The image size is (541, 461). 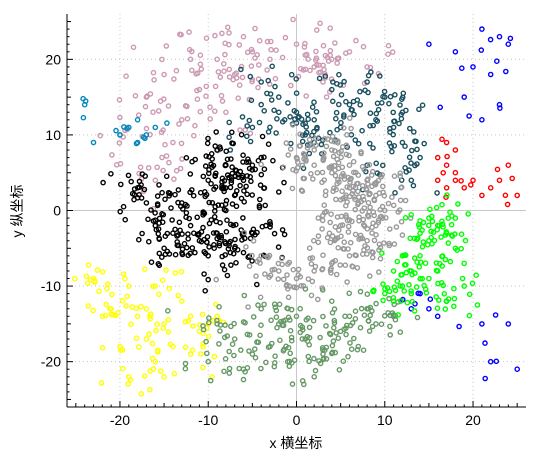 What do you see at coordinates (17, 211) in the screenshot?
I see `y-axis-title: y 纵坐标` at bounding box center [17, 211].